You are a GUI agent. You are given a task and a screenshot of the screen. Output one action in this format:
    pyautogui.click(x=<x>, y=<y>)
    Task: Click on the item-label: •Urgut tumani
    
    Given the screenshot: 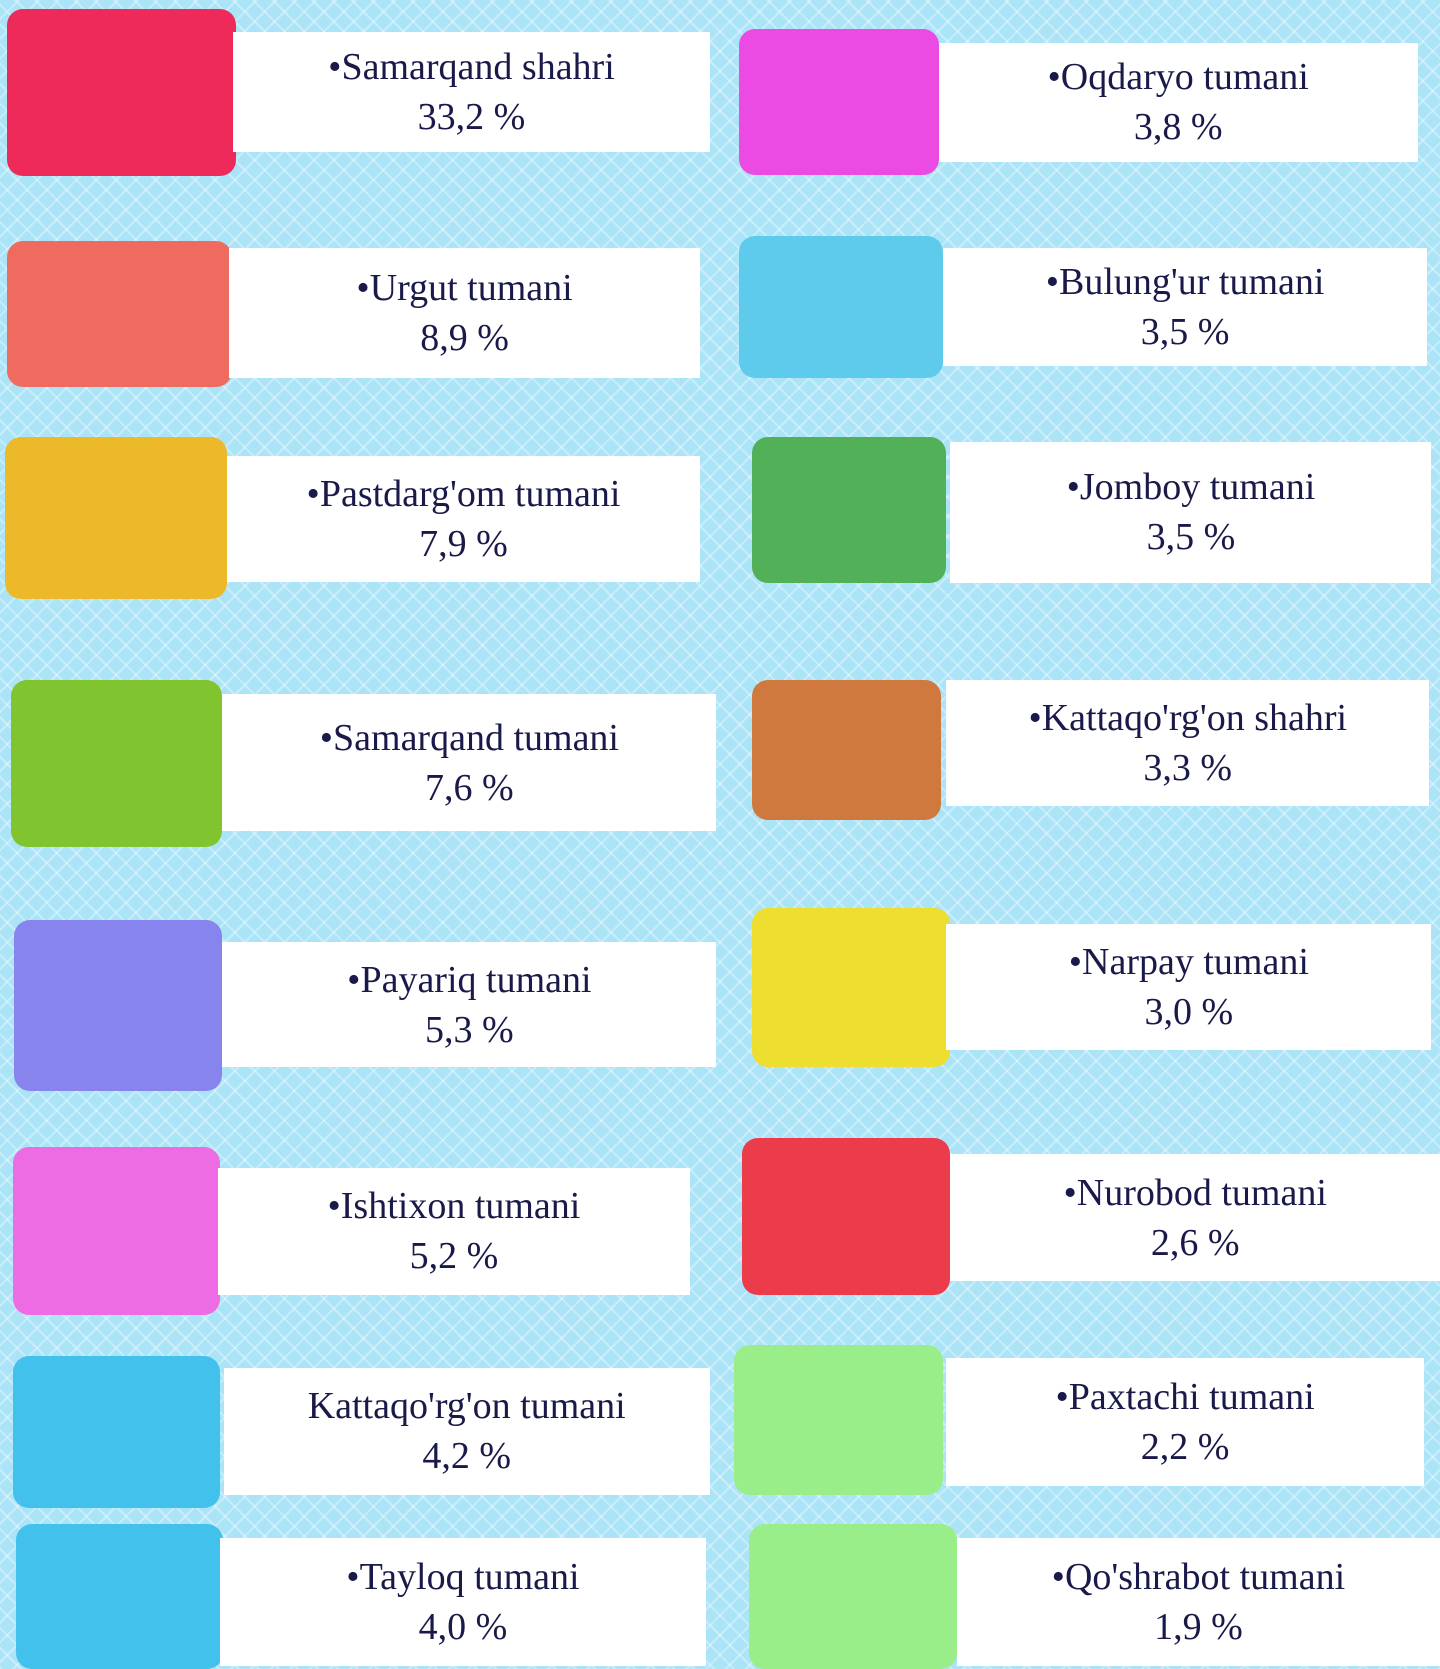 What is the action you would take?
    pyautogui.click(x=464, y=287)
    